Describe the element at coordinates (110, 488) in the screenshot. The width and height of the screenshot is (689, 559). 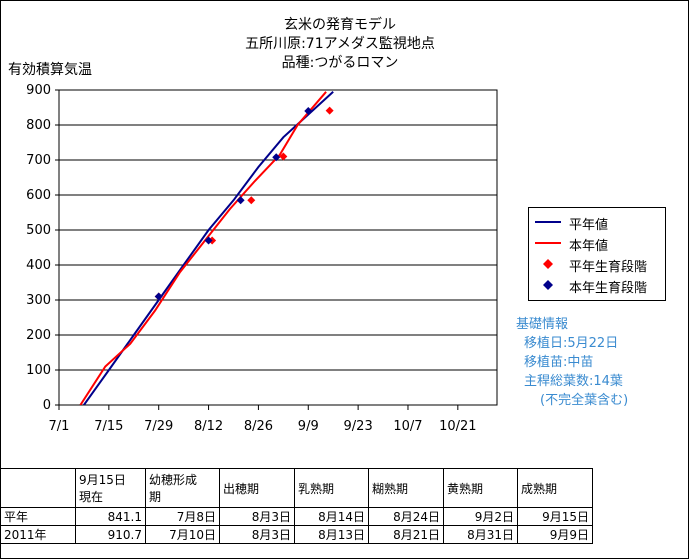
I see `table-header-cell: 9月15日現在` at that location.